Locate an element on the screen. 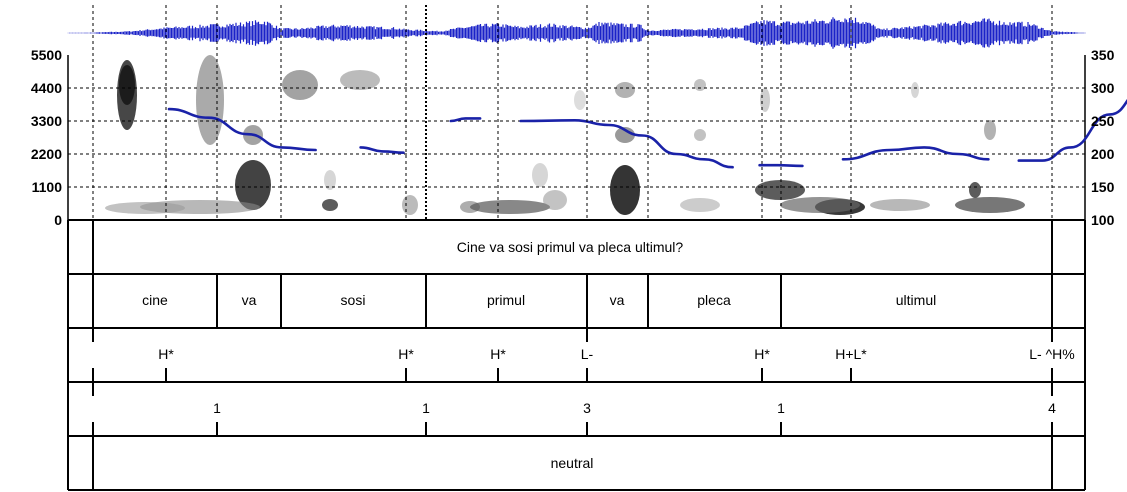 Image resolution: width=1127 pixels, height=492 pixels. word-label: pleca is located at coordinates (714, 300).